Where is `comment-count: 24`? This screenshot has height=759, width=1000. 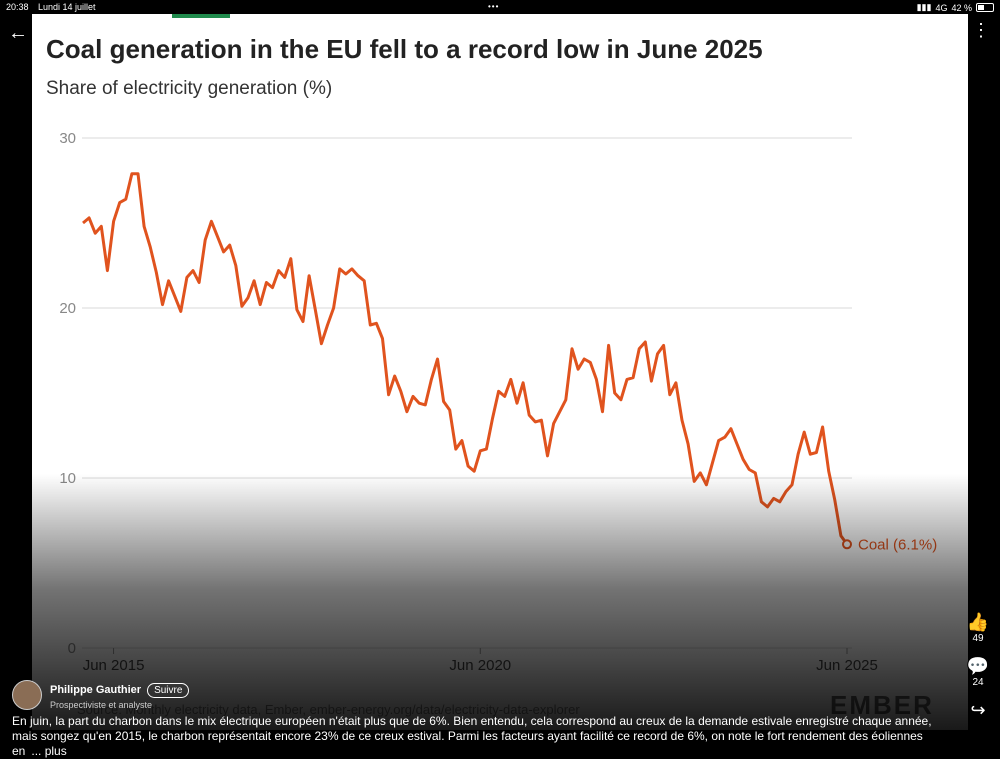
comment-count: 24 is located at coordinates (978, 682).